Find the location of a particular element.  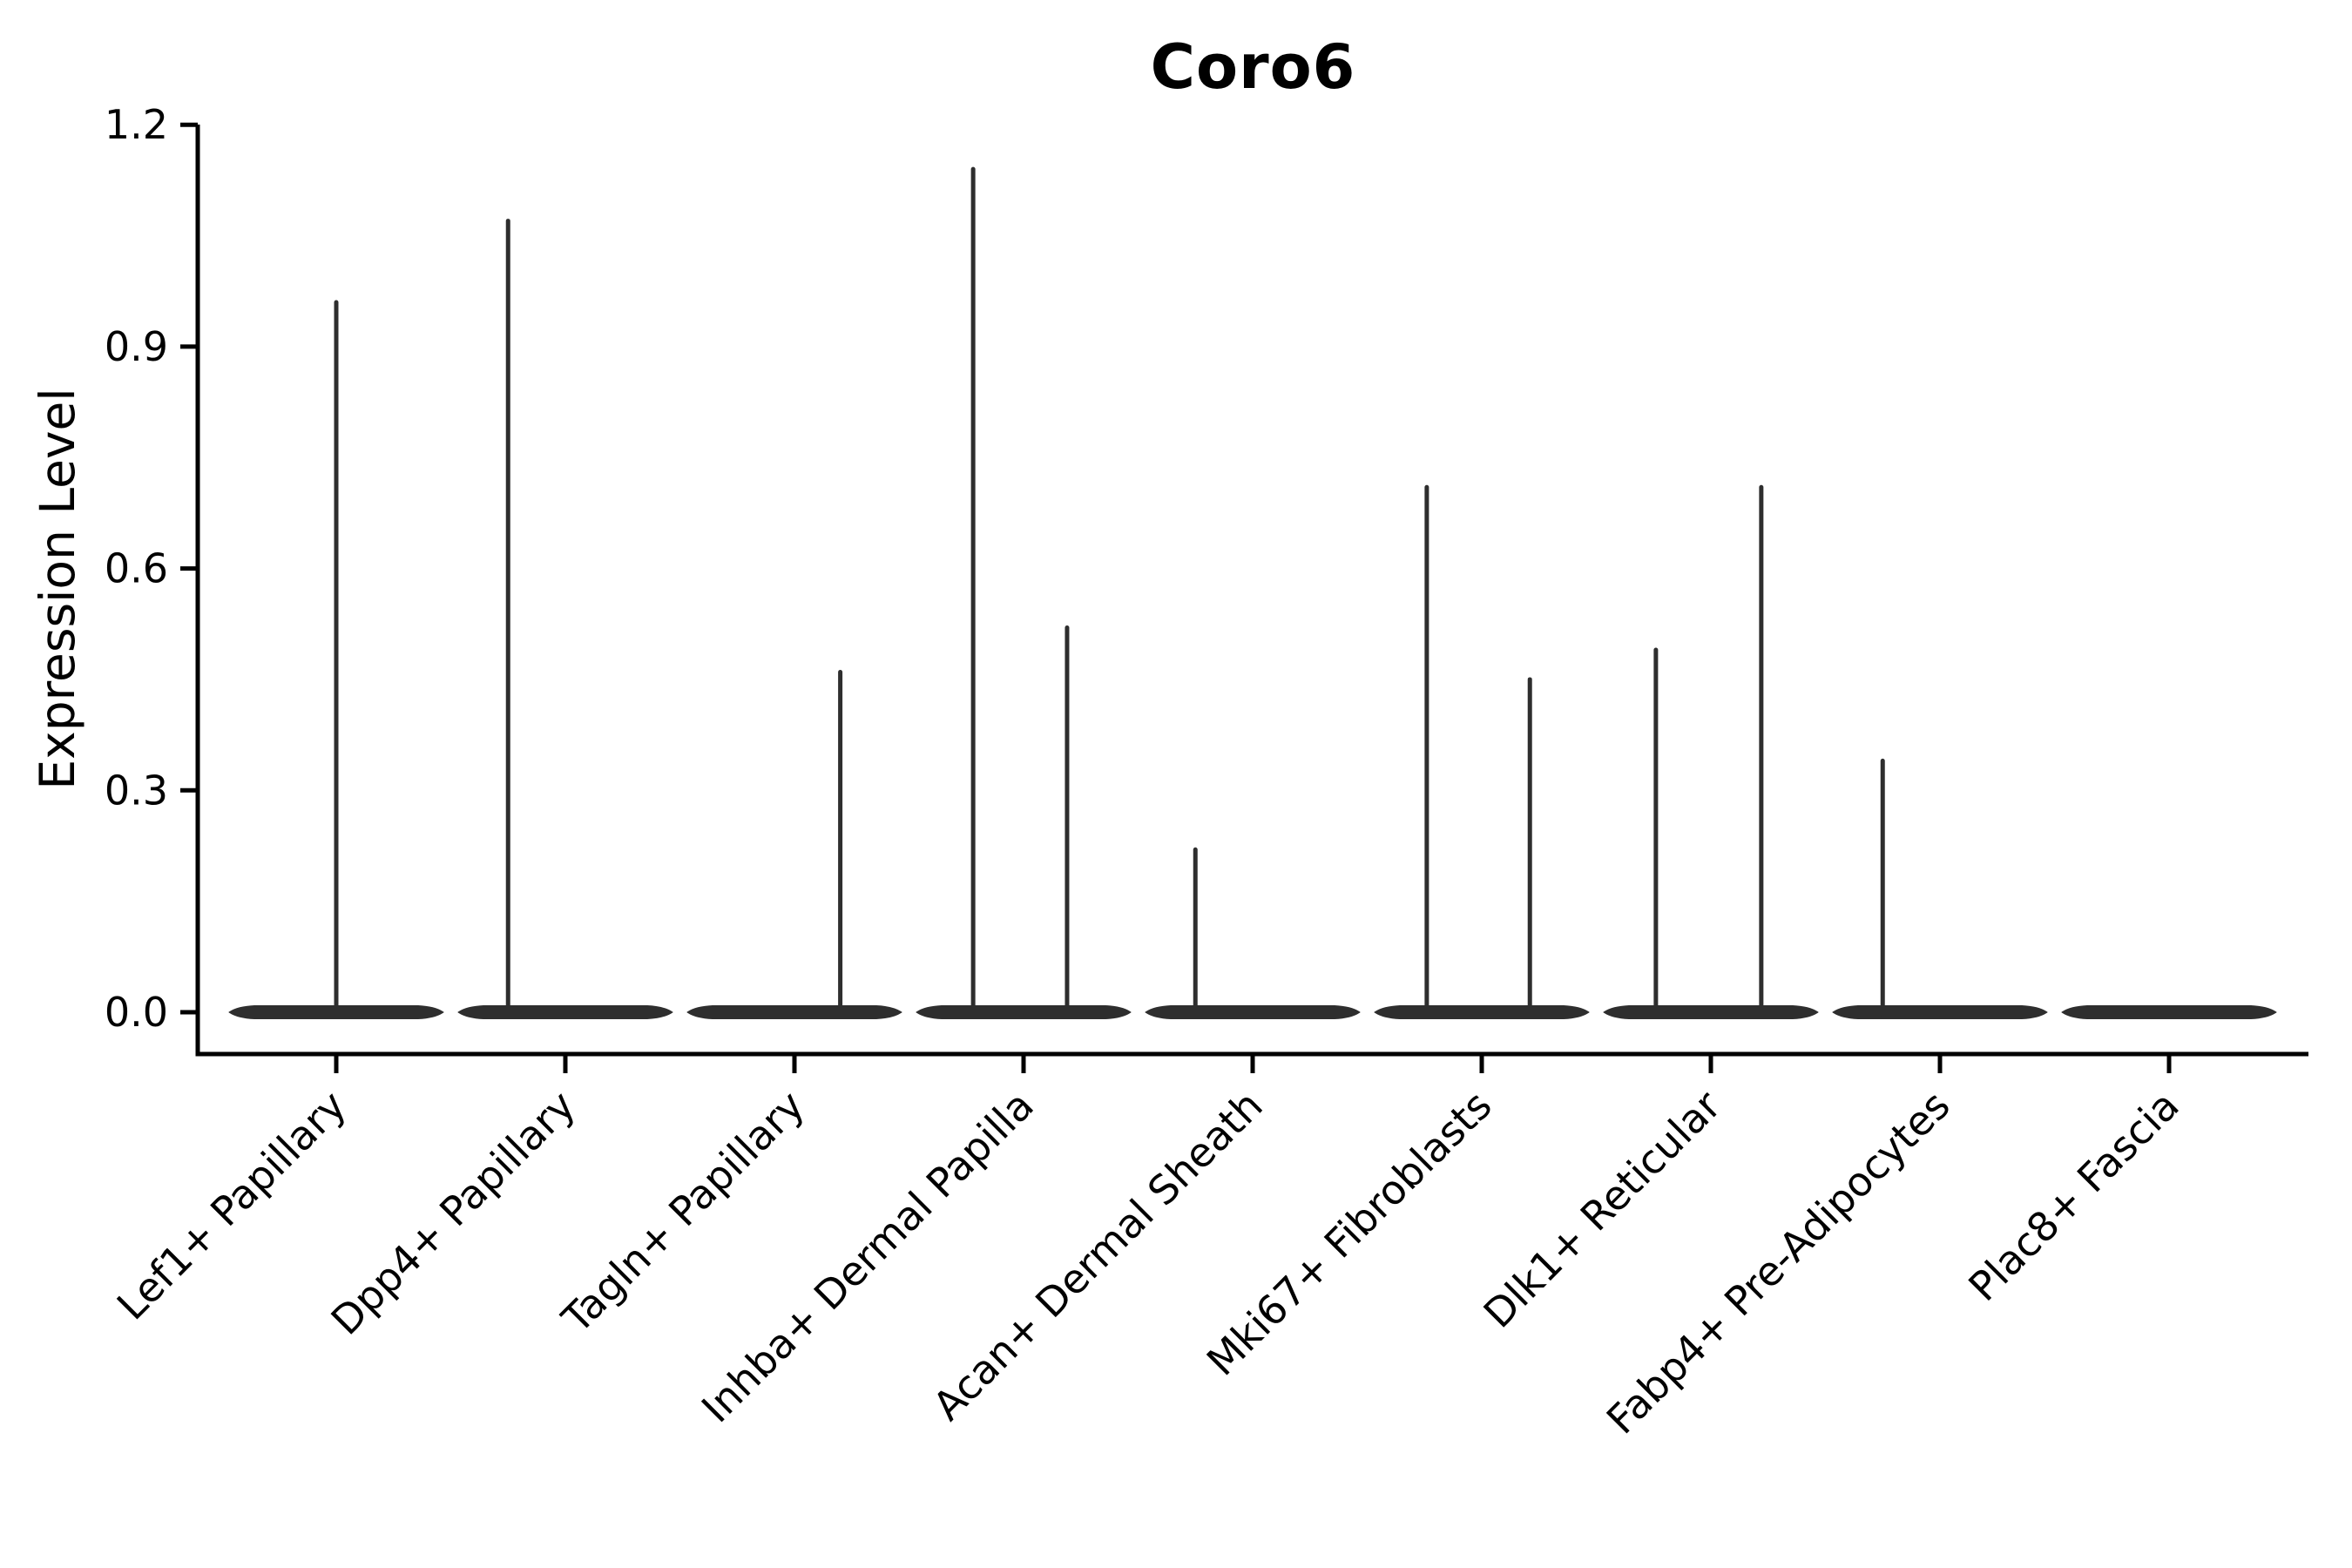

x-tick-label: Plac8+ Fascia is located at coordinates (2073, 1196).